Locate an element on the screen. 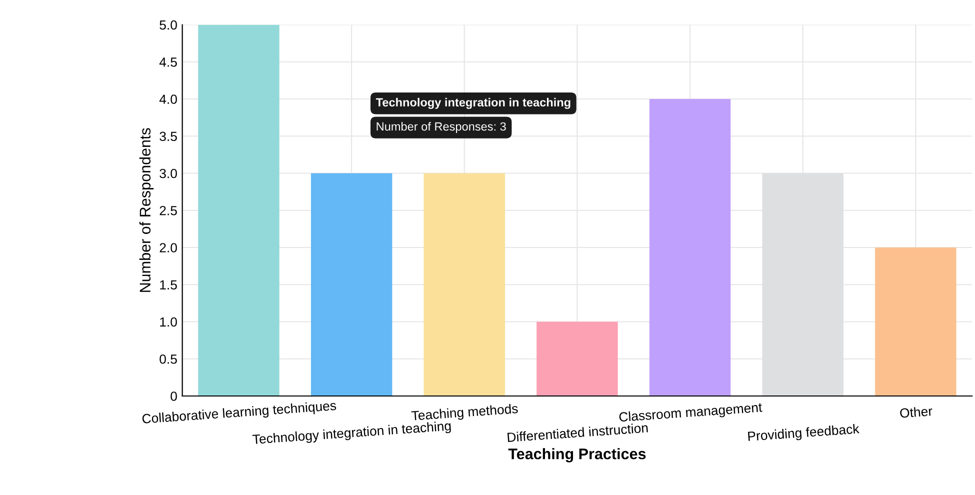 The height and width of the screenshot is (495, 975). y-tick-label: 4.5 is located at coordinates (168, 62).